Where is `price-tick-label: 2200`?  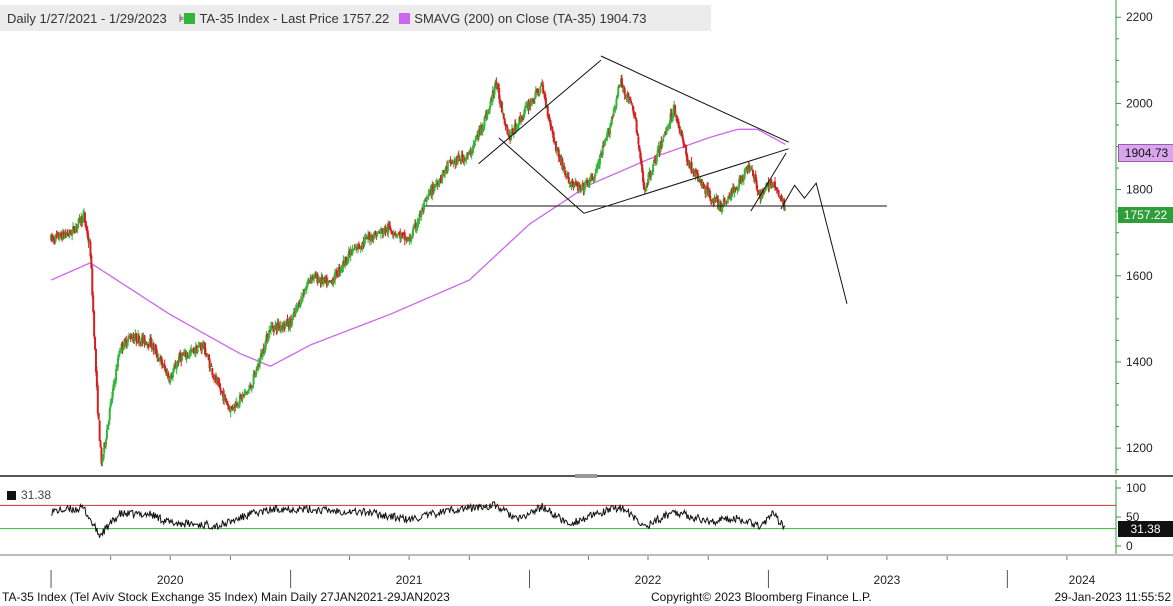 price-tick-label: 2200 is located at coordinates (1139, 17).